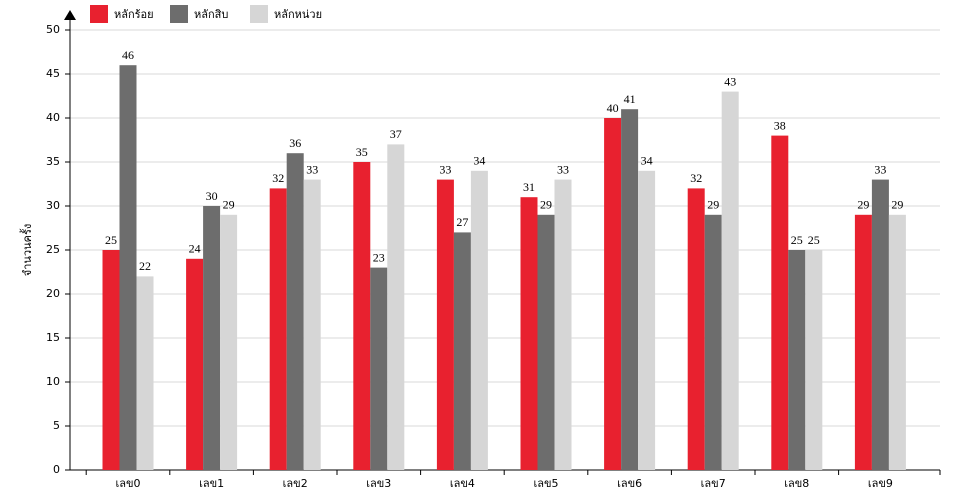 The image size is (960, 500). What do you see at coordinates (378, 483) in the screenshot?
I see `x-tick-label: เลข3` at bounding box center [378, 483].